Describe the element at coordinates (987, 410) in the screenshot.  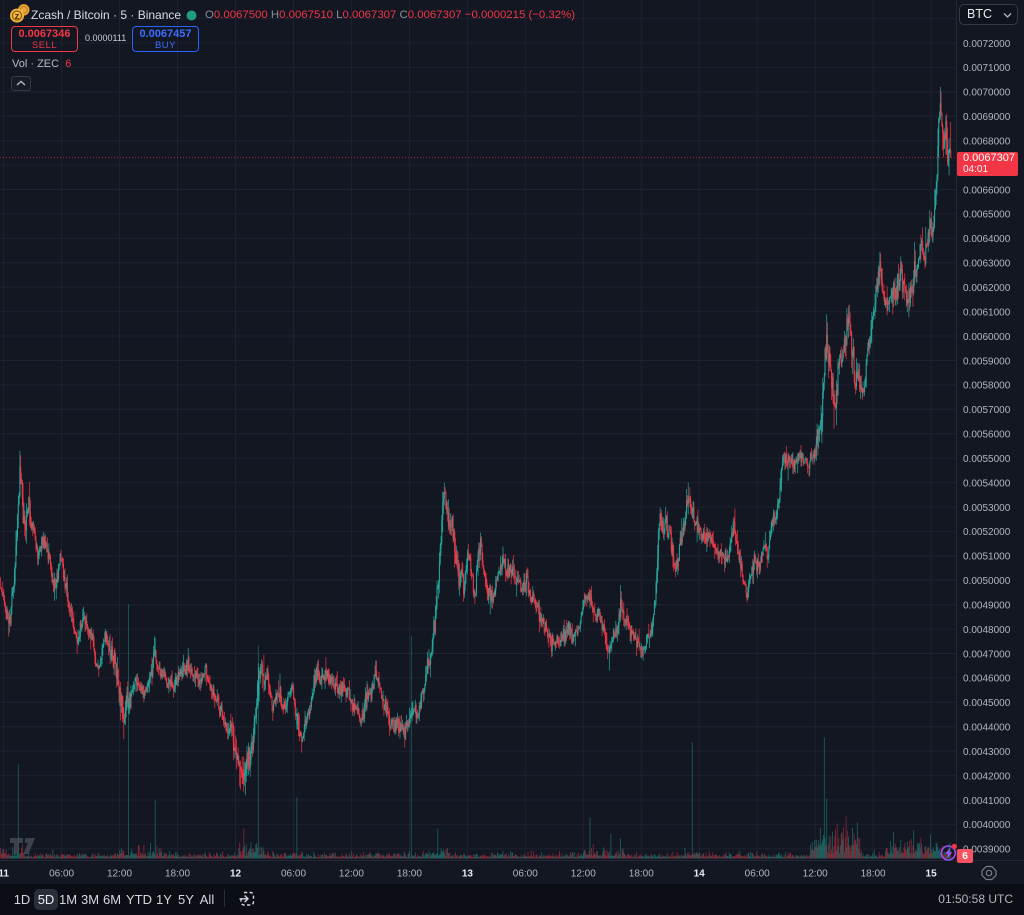
I see `svg-text: 0.0057000` at that location.